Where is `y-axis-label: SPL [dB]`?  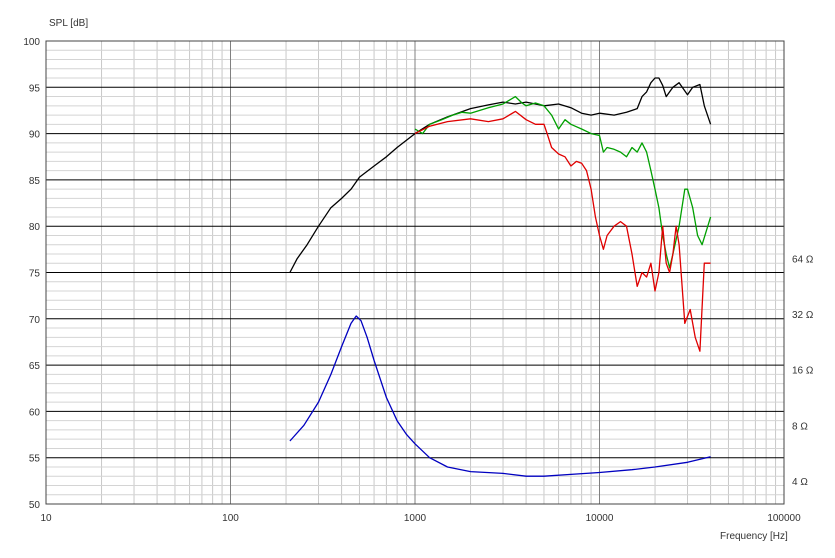 y-axis-label: SPL [dB] is located at coordinates (68, 23).